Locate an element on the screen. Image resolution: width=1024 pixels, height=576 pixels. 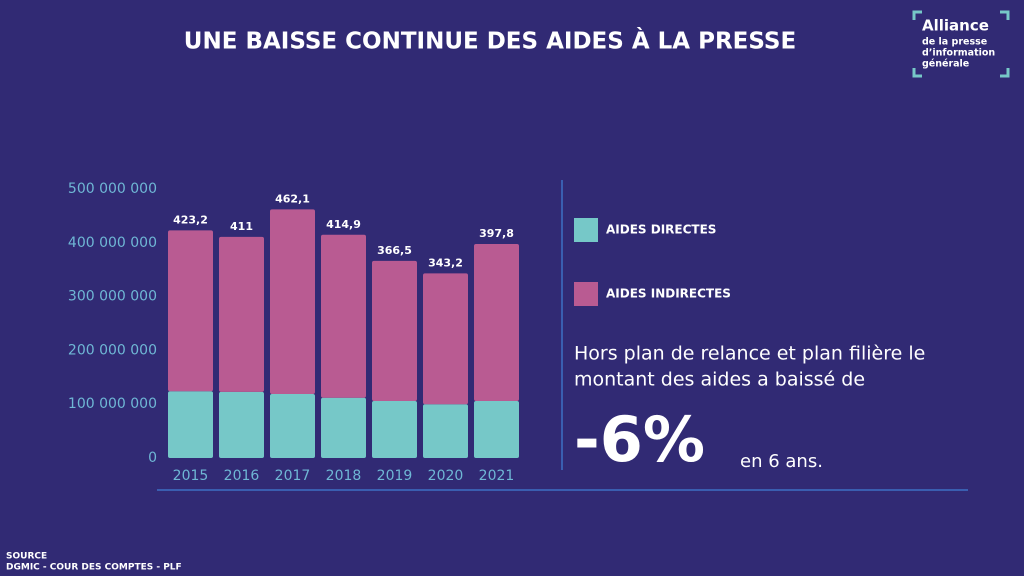
total-label: 366,5 is located at coordinates (394, 250).